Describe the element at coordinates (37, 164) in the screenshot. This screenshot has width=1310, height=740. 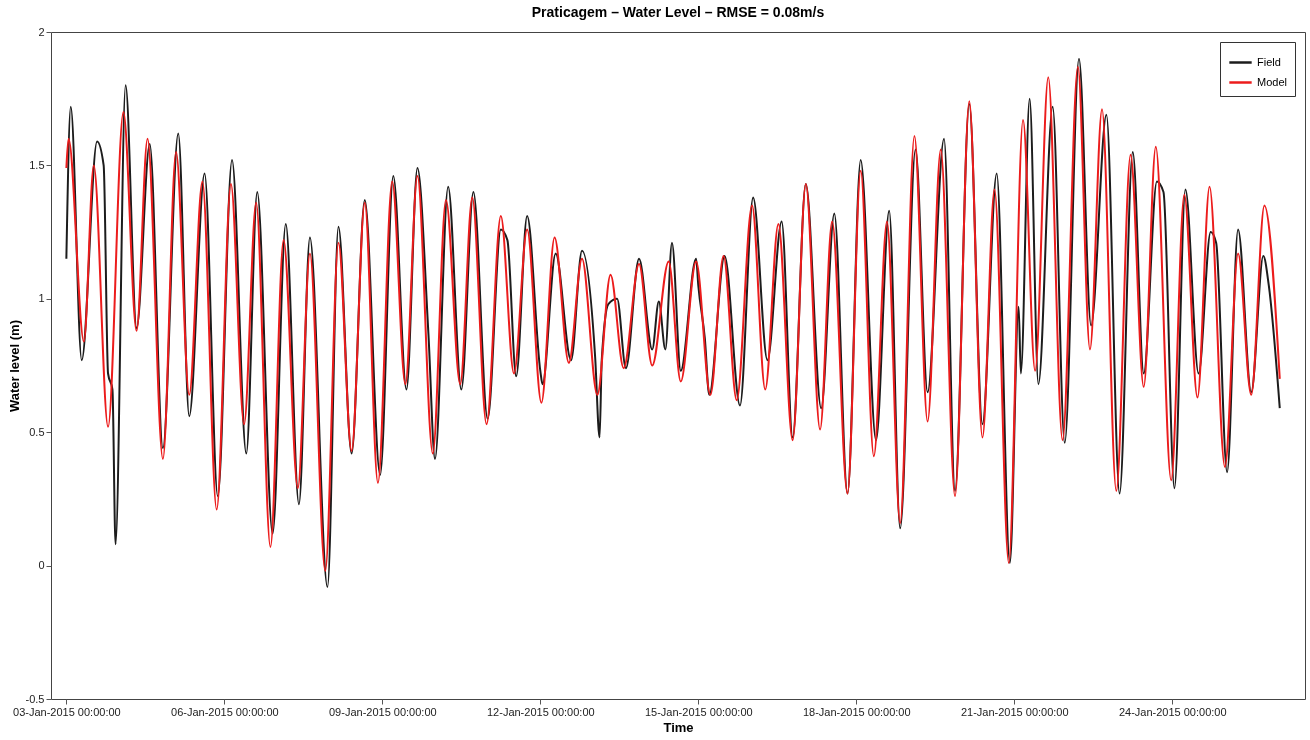
I see `y-tick-label: 1.5` at that location.